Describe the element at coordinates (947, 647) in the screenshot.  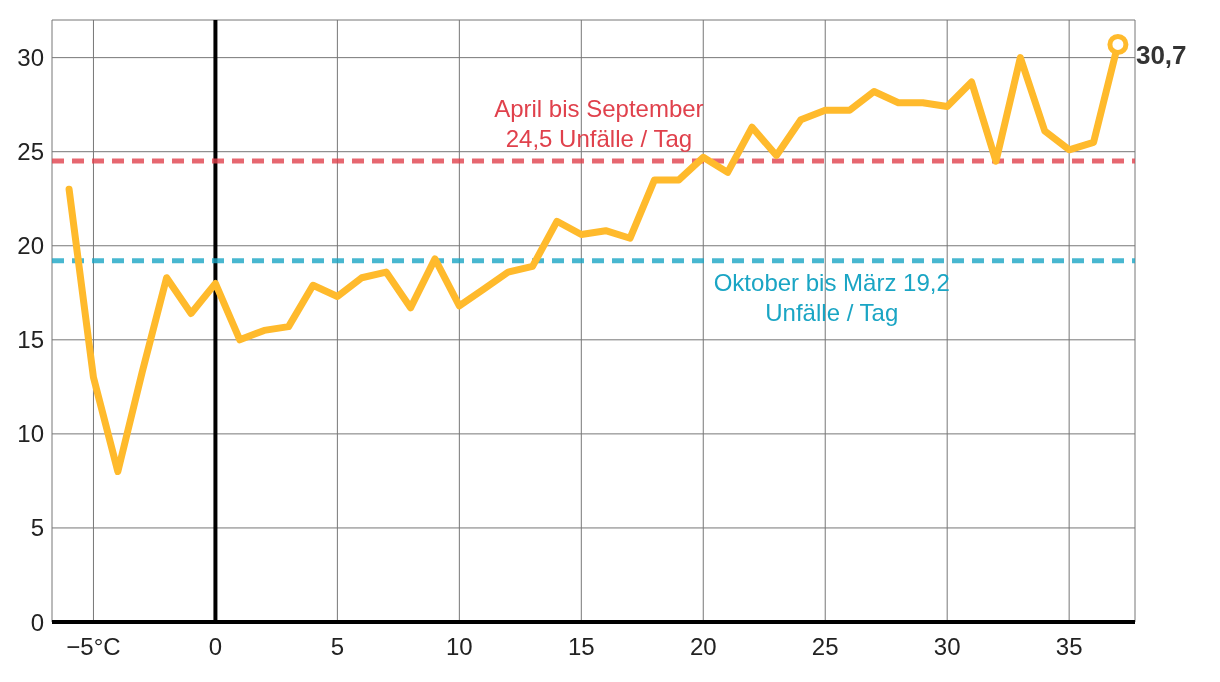
I see `x-tick-label: 30` at that location.